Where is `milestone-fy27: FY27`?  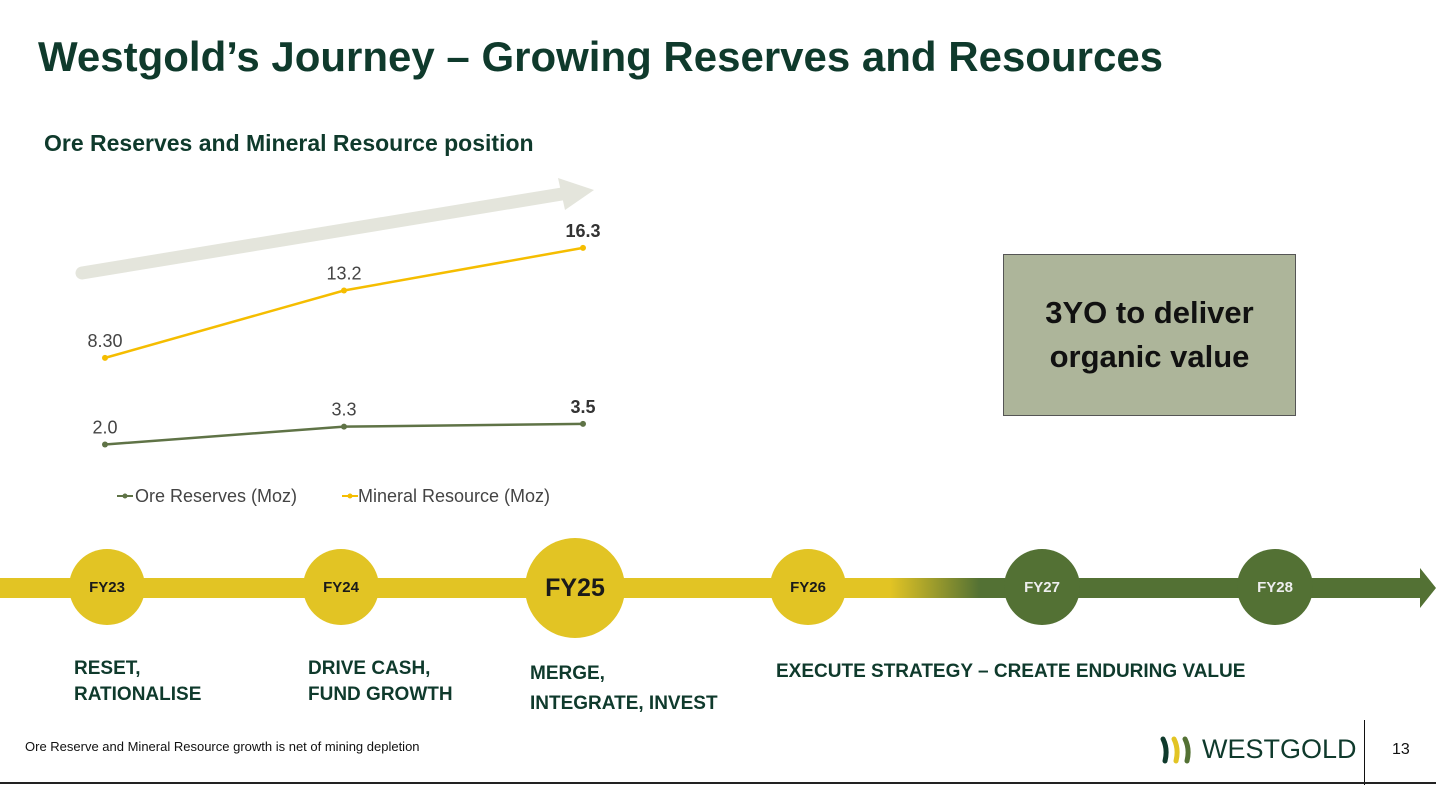
milestone-fy27: FY27 is located at coordinates (1042, 587).